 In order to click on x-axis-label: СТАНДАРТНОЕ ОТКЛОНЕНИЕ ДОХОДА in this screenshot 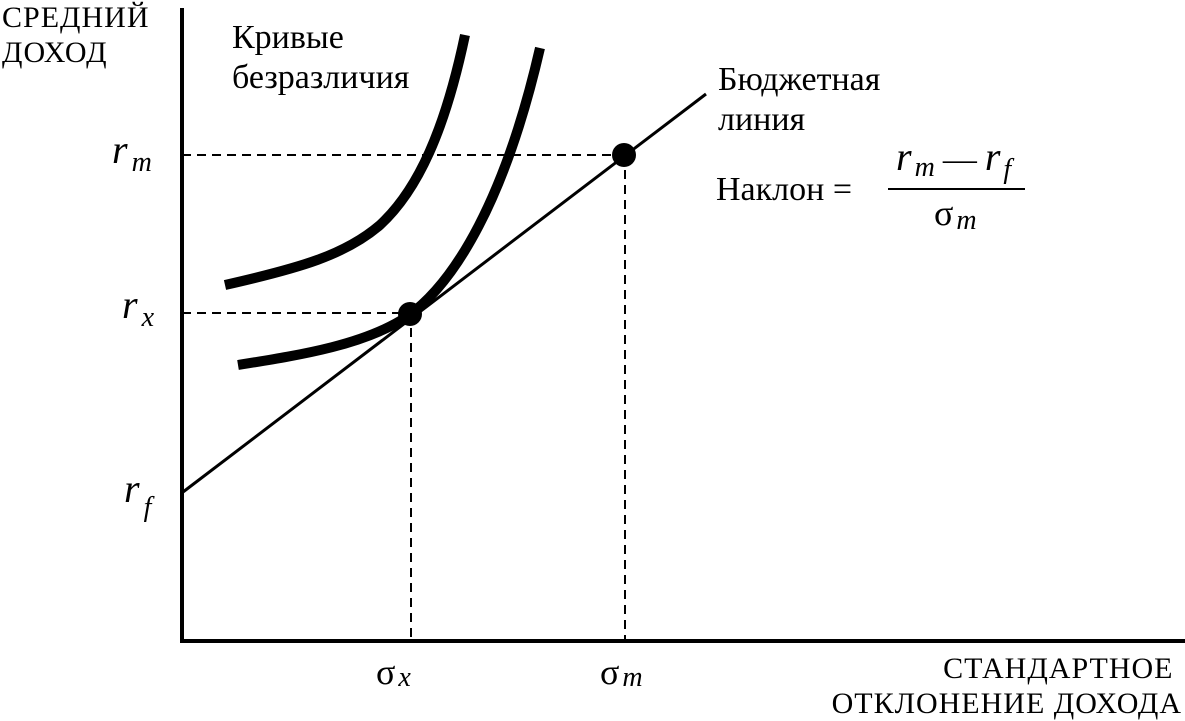, I will do `click(1007, 686)`.